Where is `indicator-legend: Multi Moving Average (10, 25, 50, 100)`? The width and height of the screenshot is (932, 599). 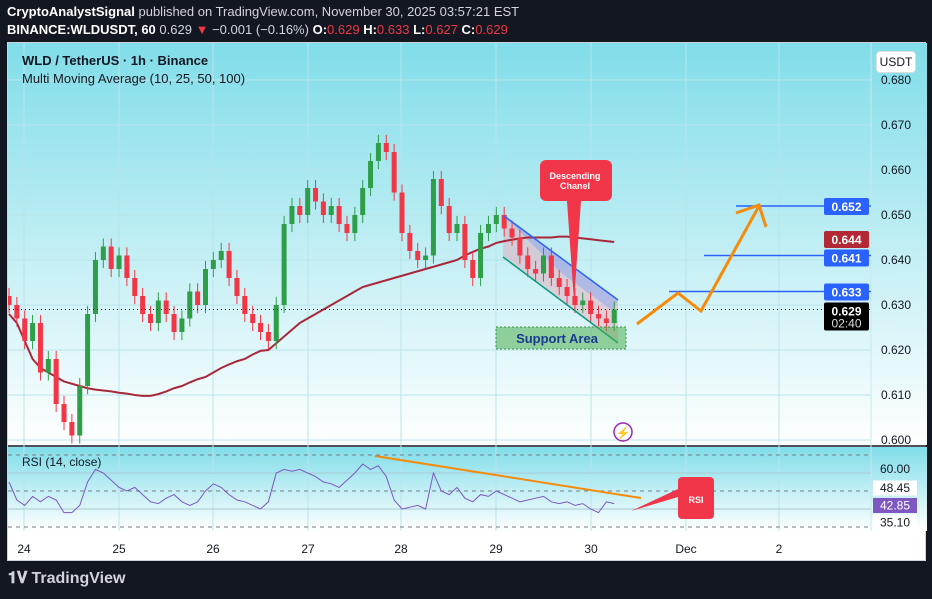
indicator-legend: Multi Moving Average (10, 25, 50, 100) is located at coordinates (134, 78).